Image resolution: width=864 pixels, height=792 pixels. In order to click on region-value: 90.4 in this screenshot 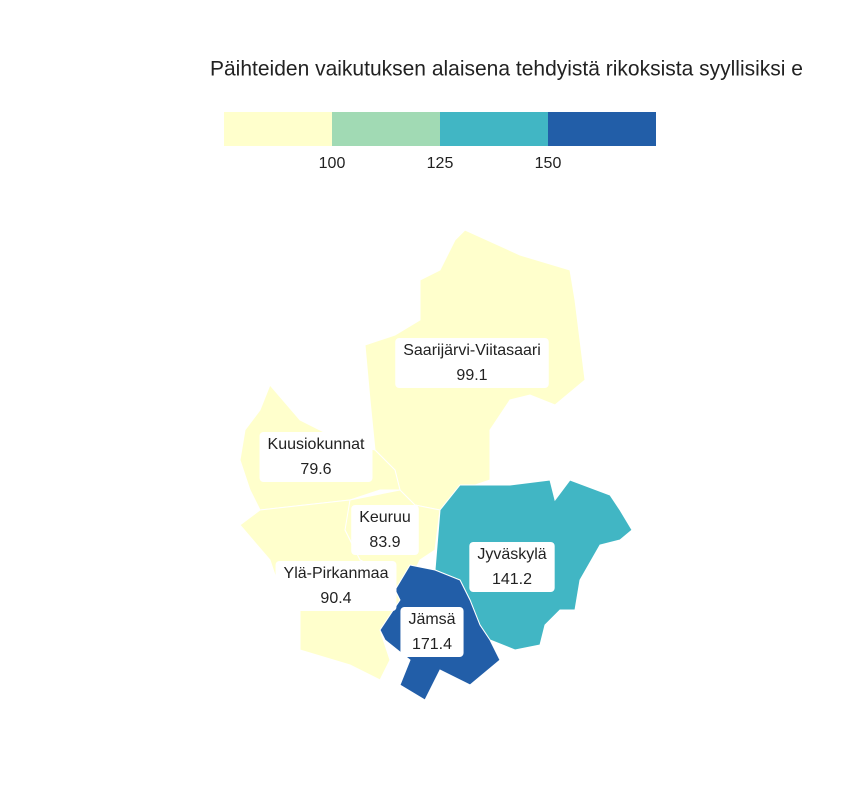, I will do `click(335, 598)`.